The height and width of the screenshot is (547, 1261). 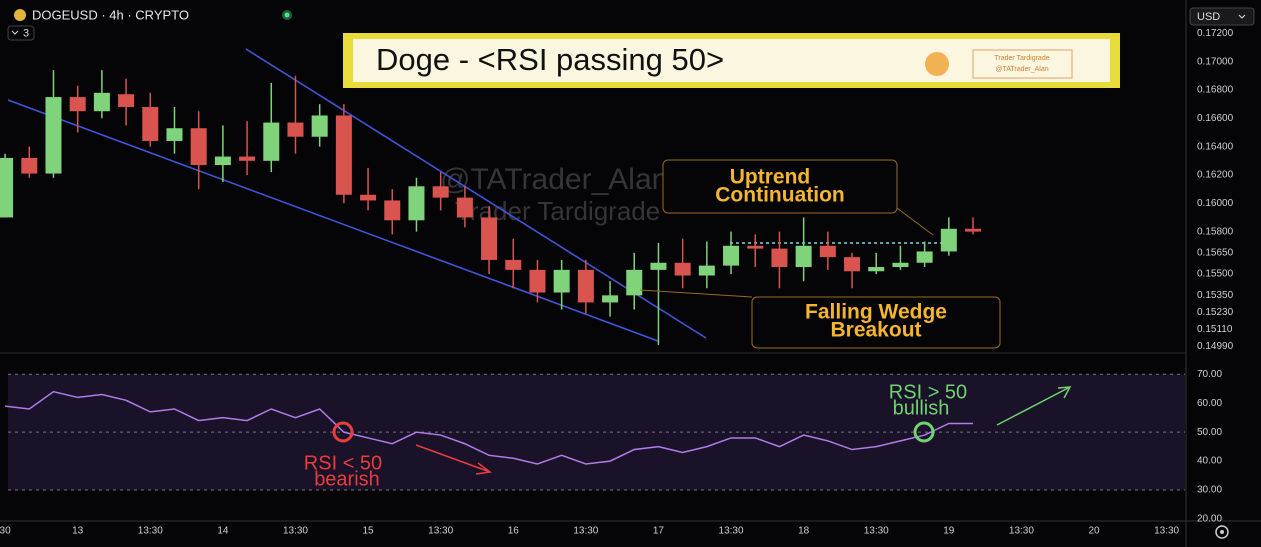 What do you see at coordinates (1215, 274) in the screenshot?
I see `y-tick-label: 0.15500` at bounding box center [1215, 274].